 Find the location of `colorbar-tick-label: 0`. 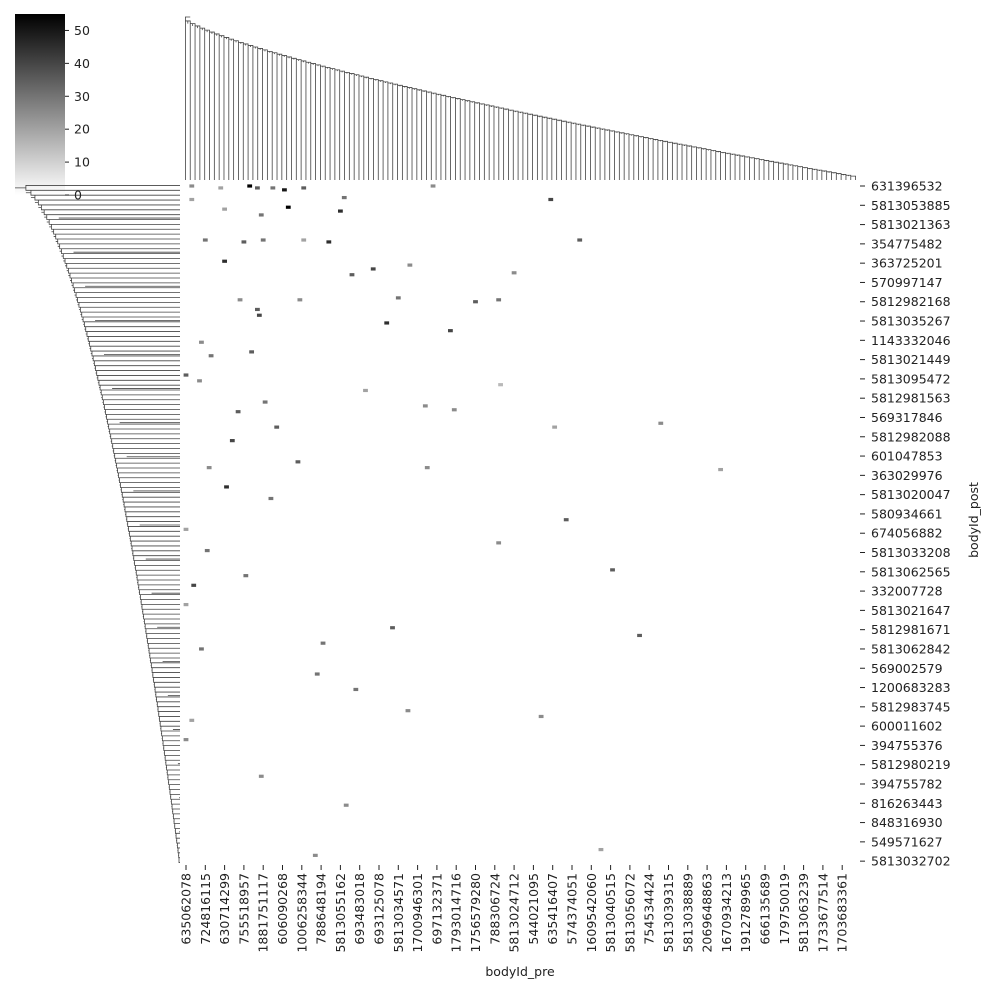

colorbar-tick-label: 0 is located at coordinates (78, 195).